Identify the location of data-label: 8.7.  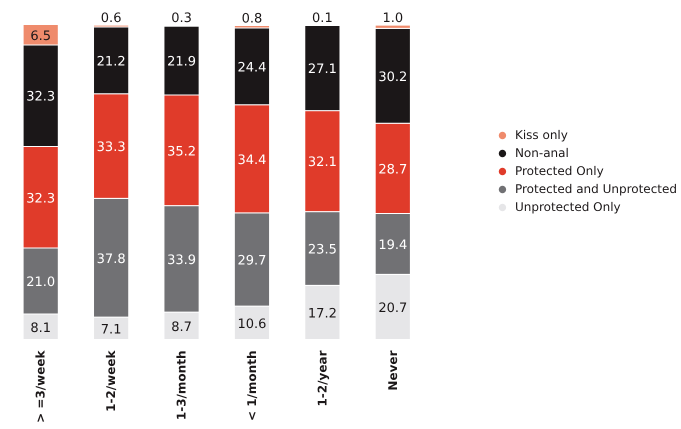
(181, 327).